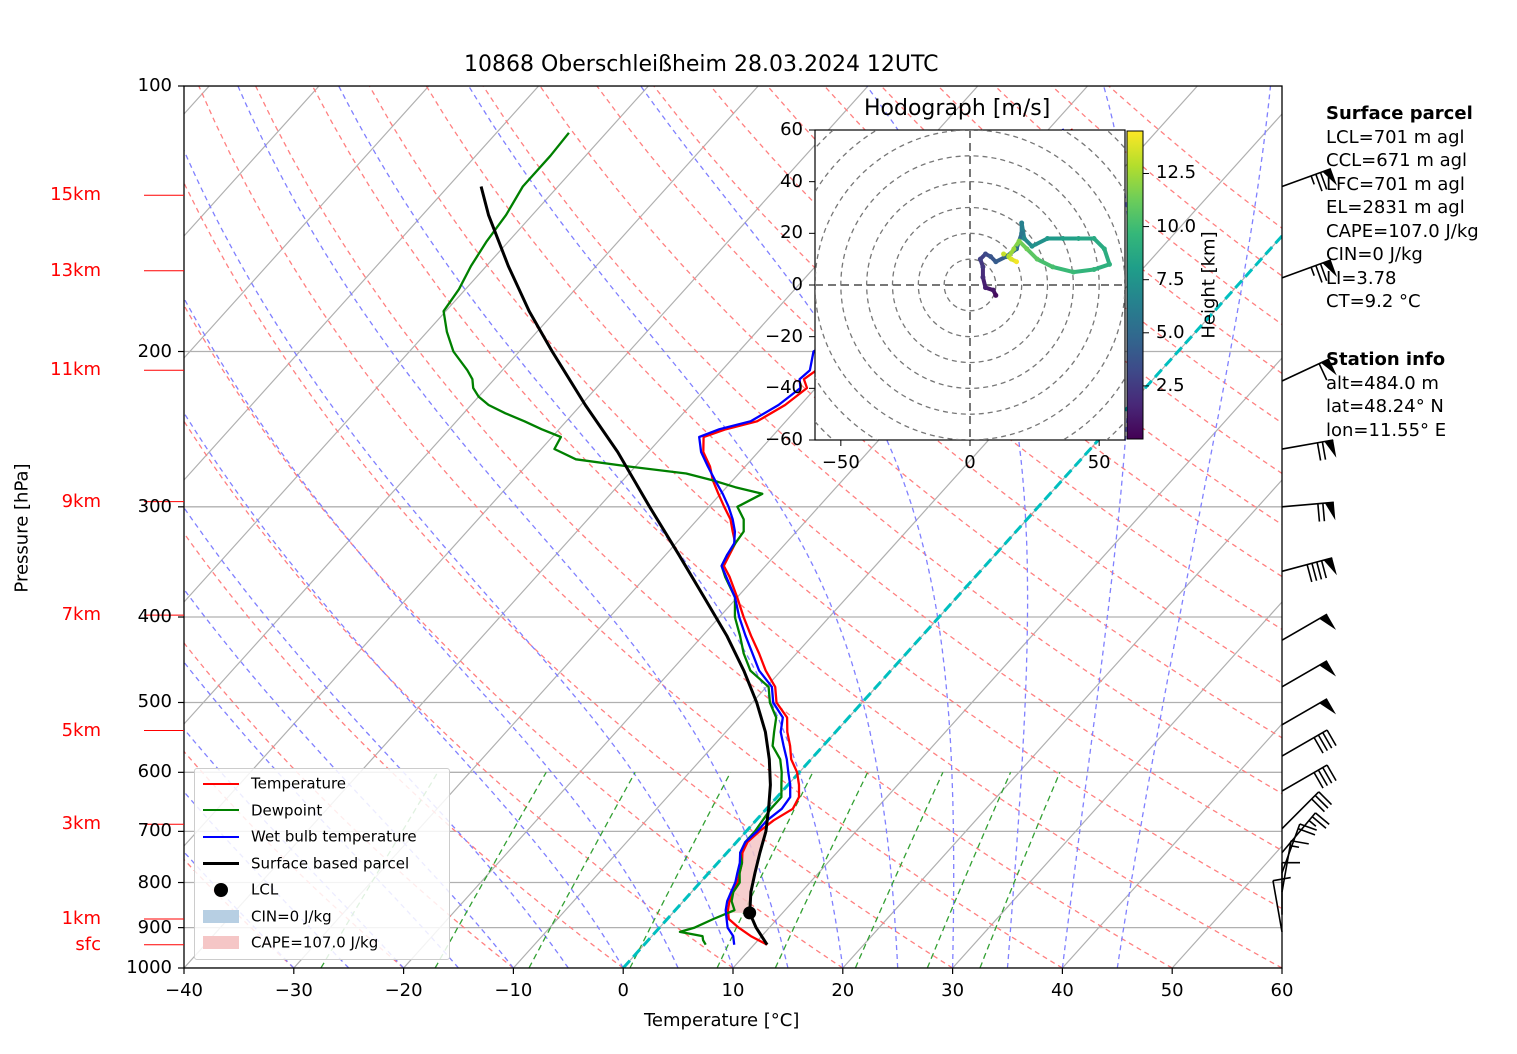 The height and width of the screenshot is (1054, 1517). I want to click on surface-parcel-line: LCL=701 m agl, so click(1395, 137).